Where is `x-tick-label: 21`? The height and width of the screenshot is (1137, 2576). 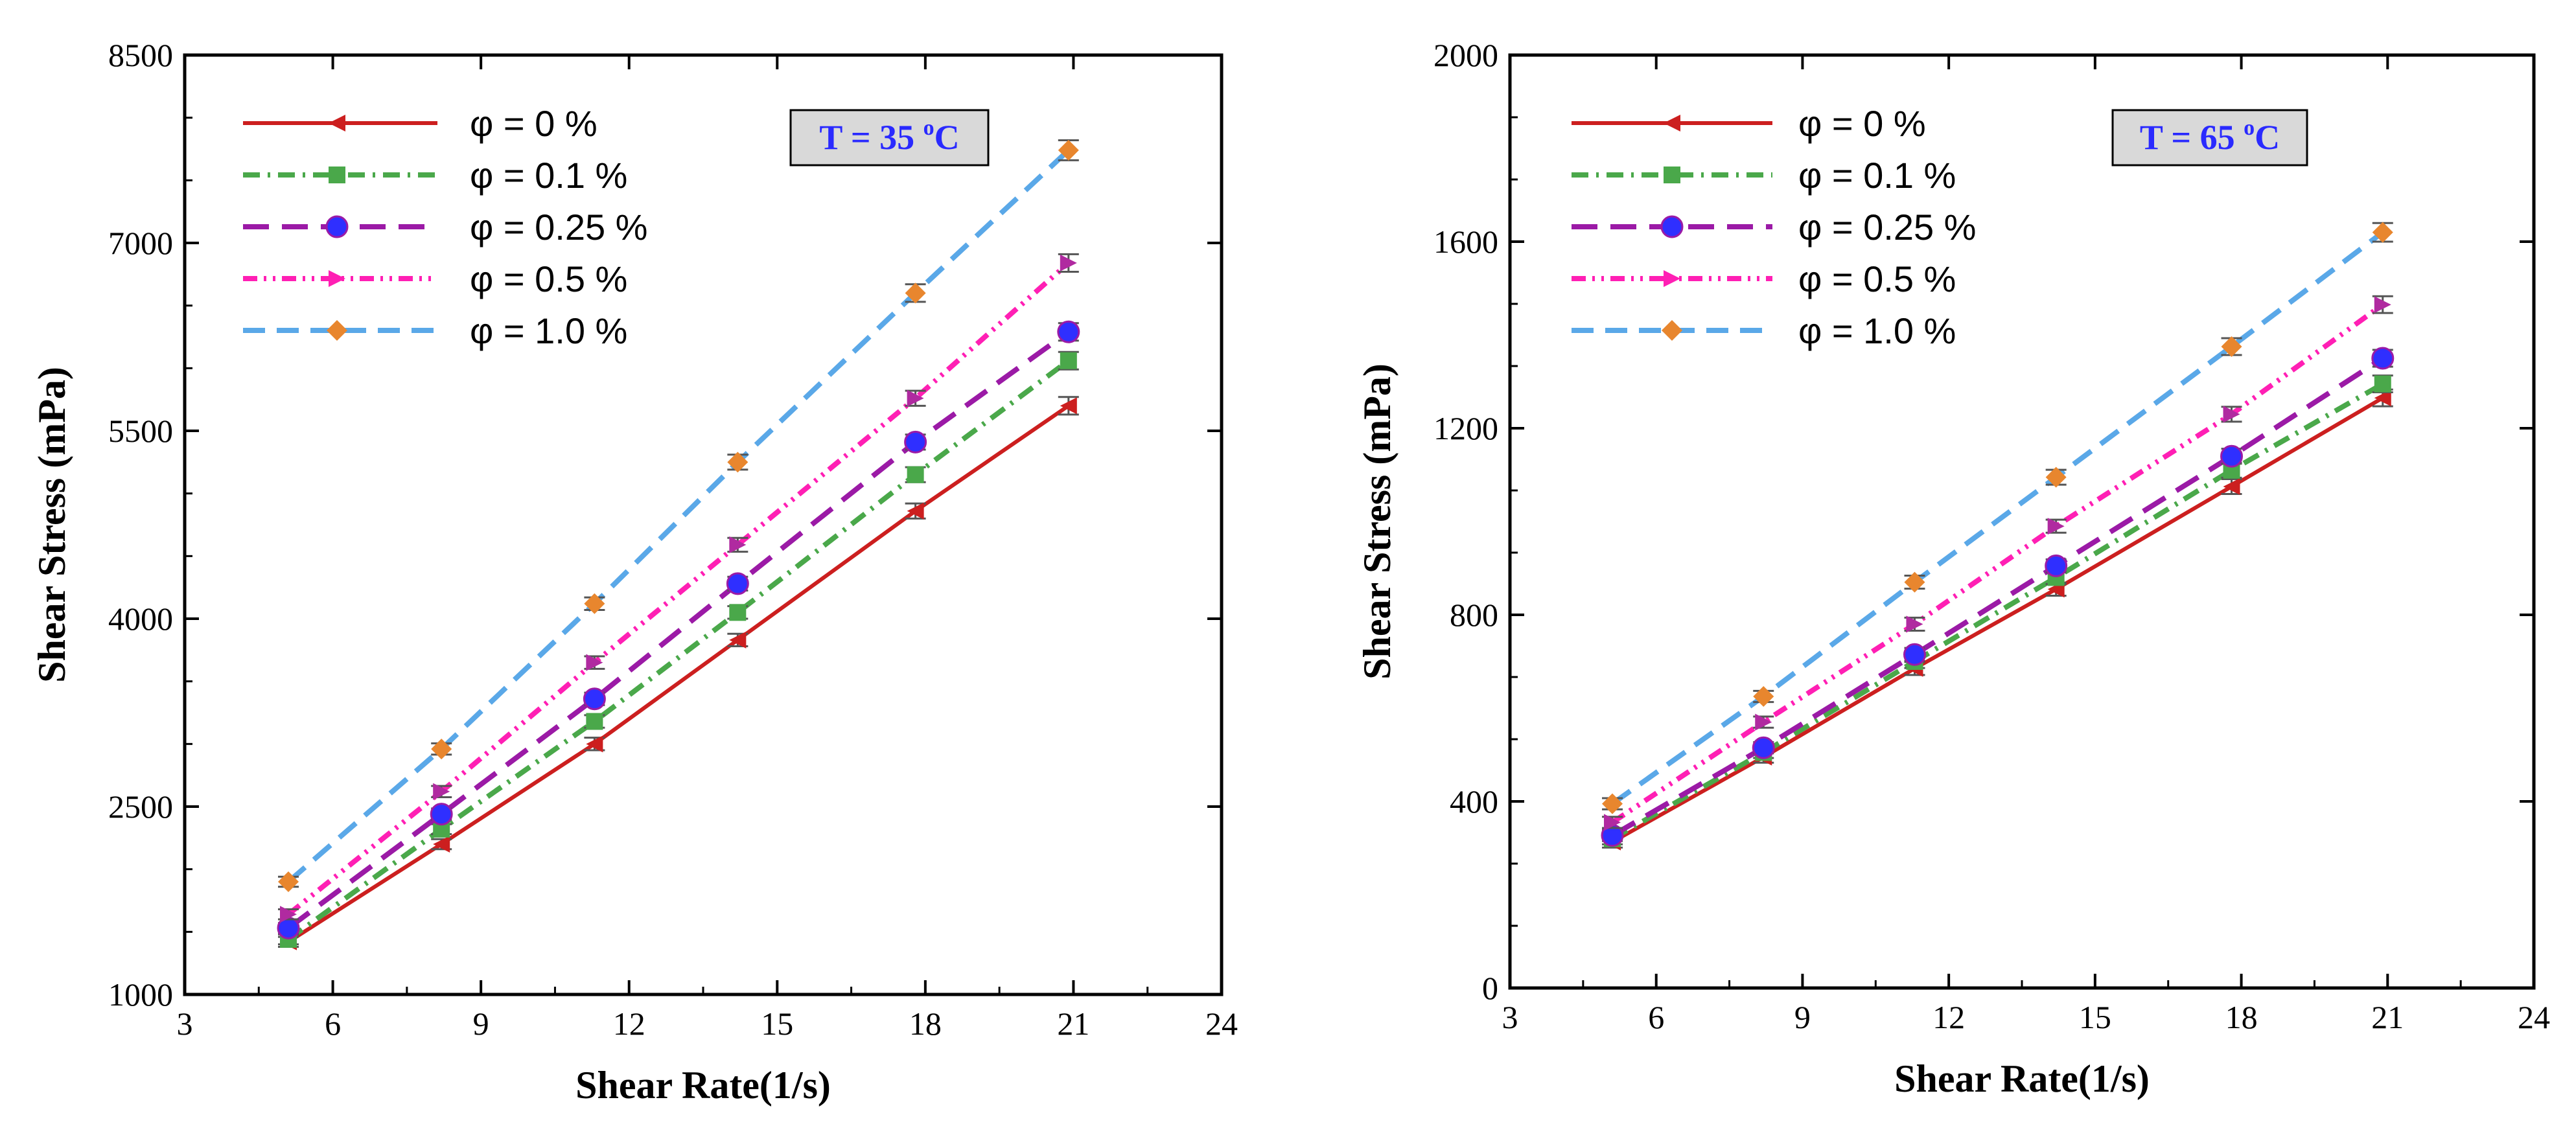 x-tick-label: 21 is located at coordinates (2388, 1017).